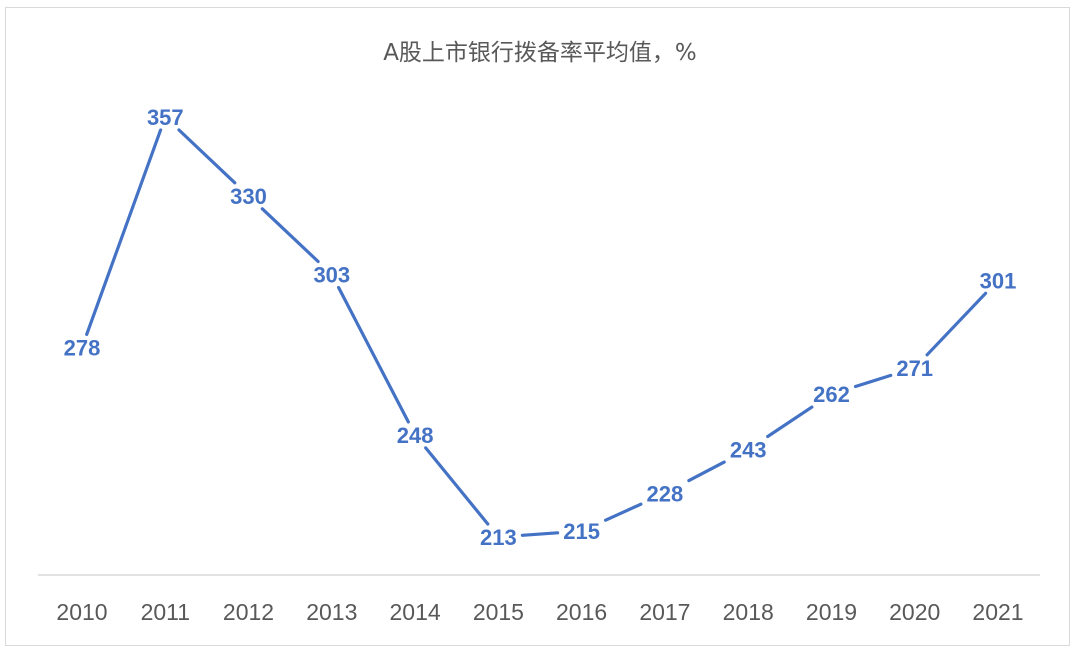 The width and height of the screenshot is (1080, 656). What do you see at coordinates (997, 612) in the screenshot?
I see `x-tick-2021: 2021` at bounding box center [997, 612].